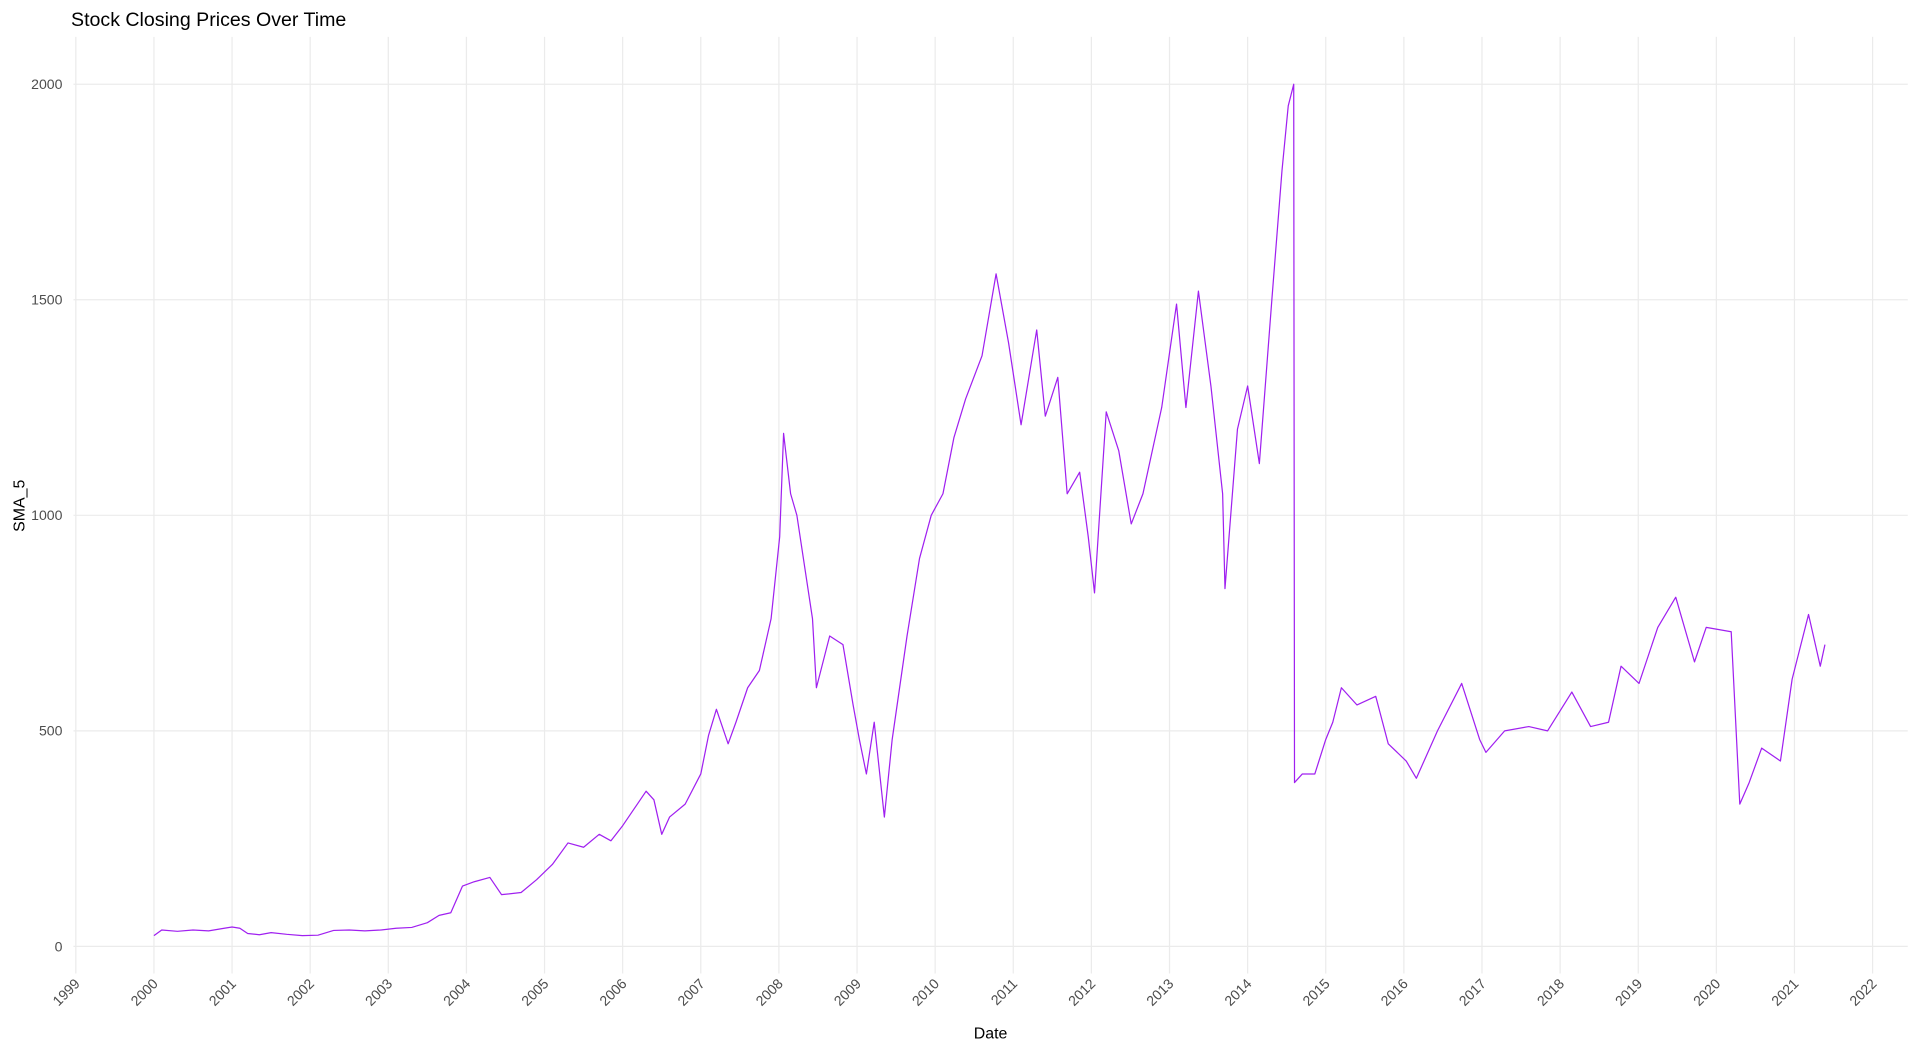 The width and height of the screenshot is (1920, 1052). What do you see at coordinates (1160, 992) in the screenshot?
I see `x-tick-label: 2013` at bounding box center [1160, 992].